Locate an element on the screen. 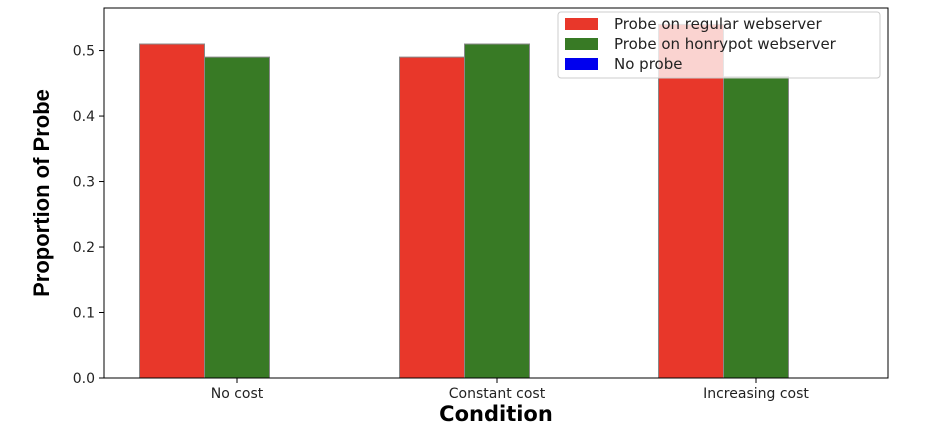  x-tick-label-increasing-cost: Increasing cost is located at coordinates (756, 394).